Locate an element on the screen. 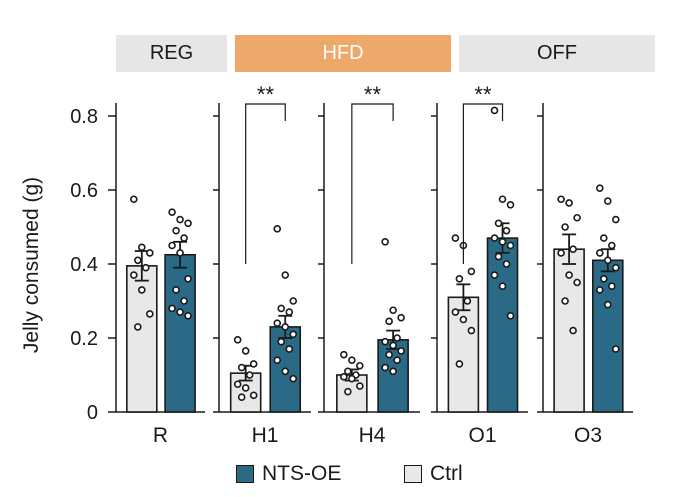 This screenshot has height=497, width=678. panel-h4: H4 ** is located at coordinates (369, 264).